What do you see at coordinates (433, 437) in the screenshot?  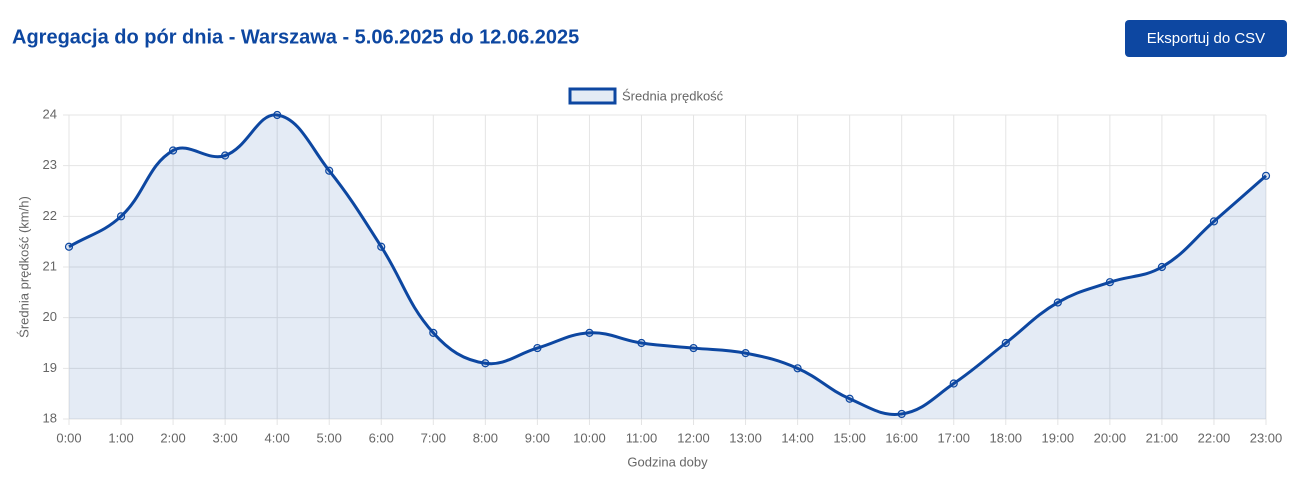 I see `x-tick-label: 7:00` at bounding box center [433, 437].